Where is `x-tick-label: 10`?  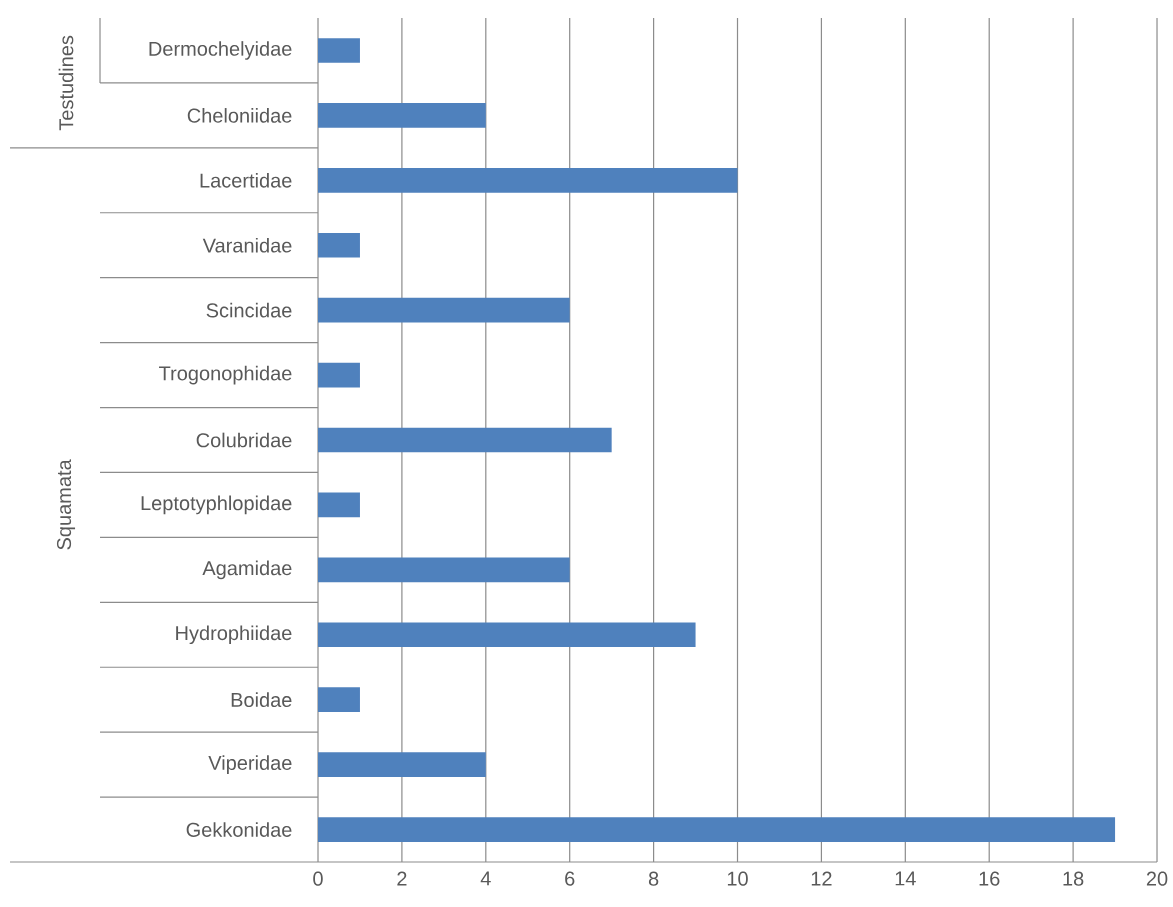 x-tick-label: 10 is located at coordinates (737, 878).